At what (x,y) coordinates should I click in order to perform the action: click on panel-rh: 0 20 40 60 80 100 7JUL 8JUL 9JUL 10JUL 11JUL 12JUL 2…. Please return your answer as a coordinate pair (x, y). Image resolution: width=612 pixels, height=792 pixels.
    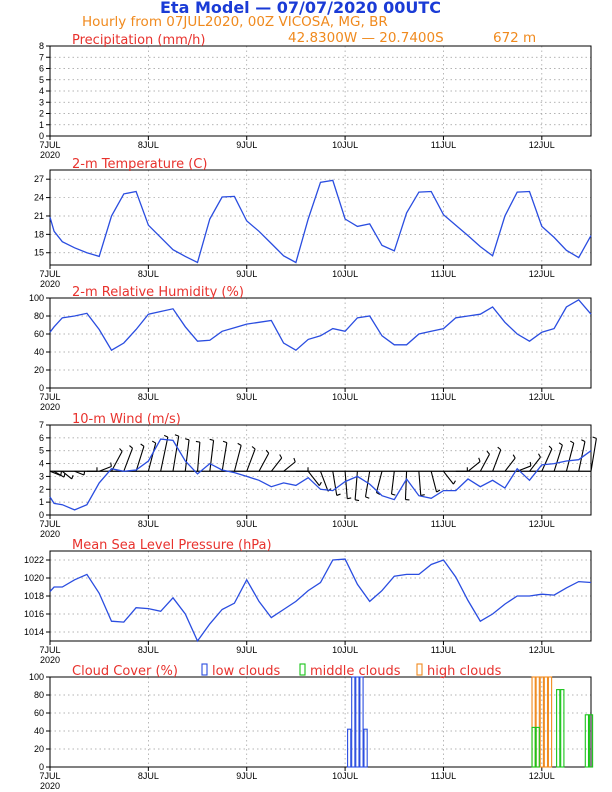
    Looking at the image, I should click on (310, 348).